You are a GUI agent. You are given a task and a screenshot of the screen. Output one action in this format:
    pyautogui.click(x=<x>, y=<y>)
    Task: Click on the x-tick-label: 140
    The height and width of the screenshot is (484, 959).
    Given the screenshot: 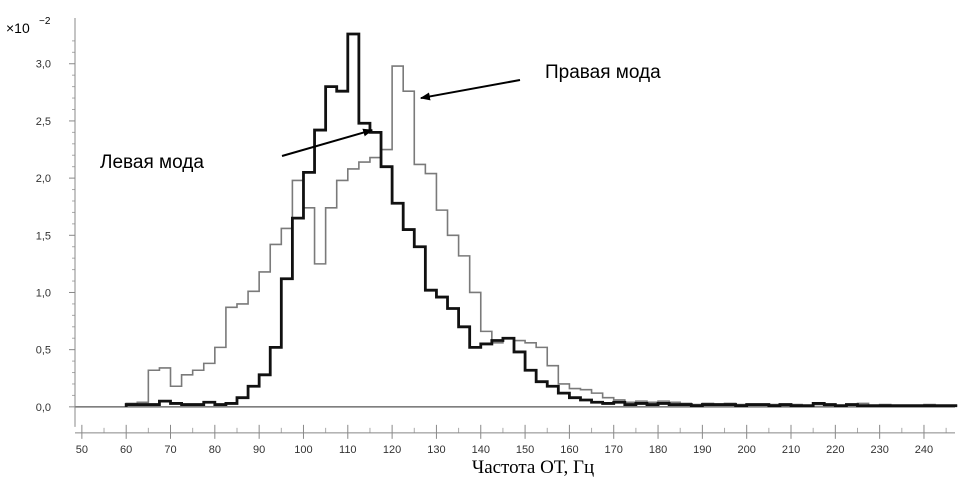 What is the action you would take?
    pyautogui.click(x=481, y=450)
    